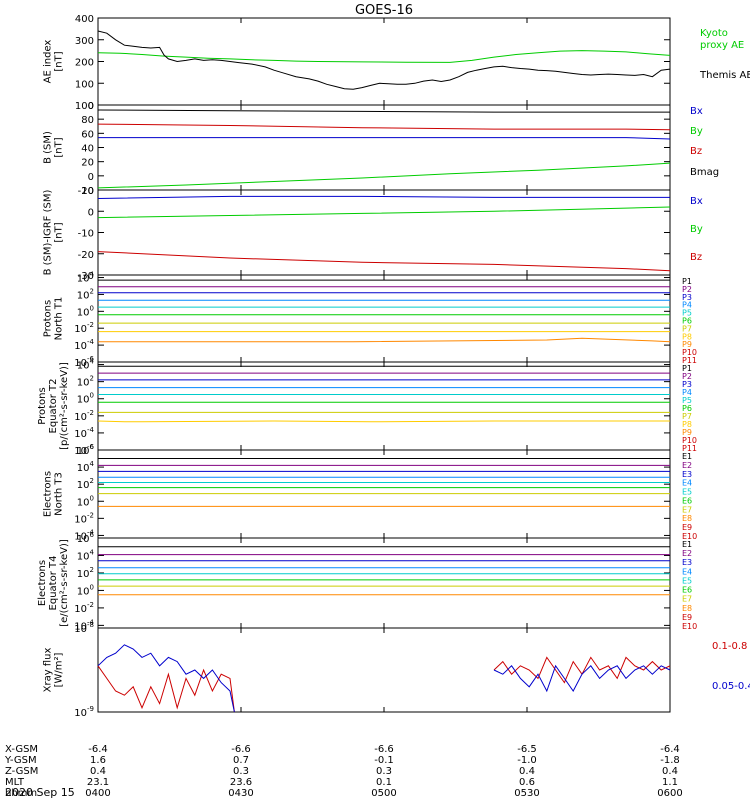 The width and height of the screenshot is (750, 800). I want to click on ephemeris-value: -6.5, so click(527, 749).